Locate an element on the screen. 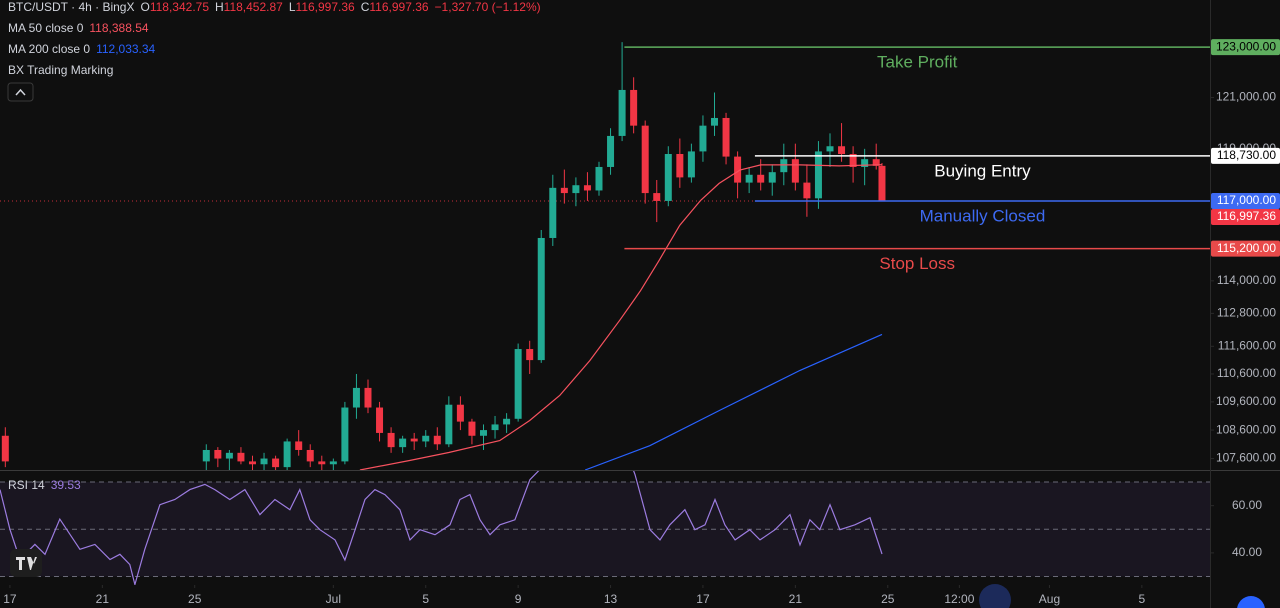  nav-button is located at coordinates (1251, 602).